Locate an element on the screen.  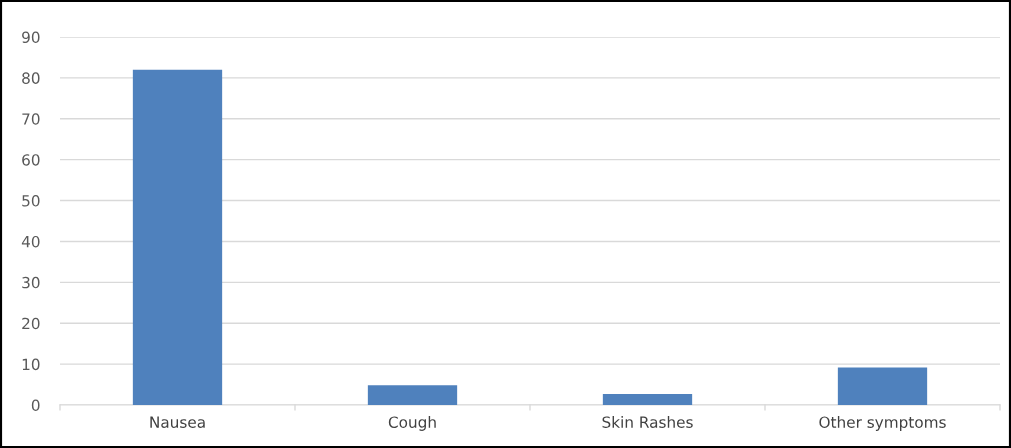
y-tick-label: 40 is located at coordinates (30, 241).